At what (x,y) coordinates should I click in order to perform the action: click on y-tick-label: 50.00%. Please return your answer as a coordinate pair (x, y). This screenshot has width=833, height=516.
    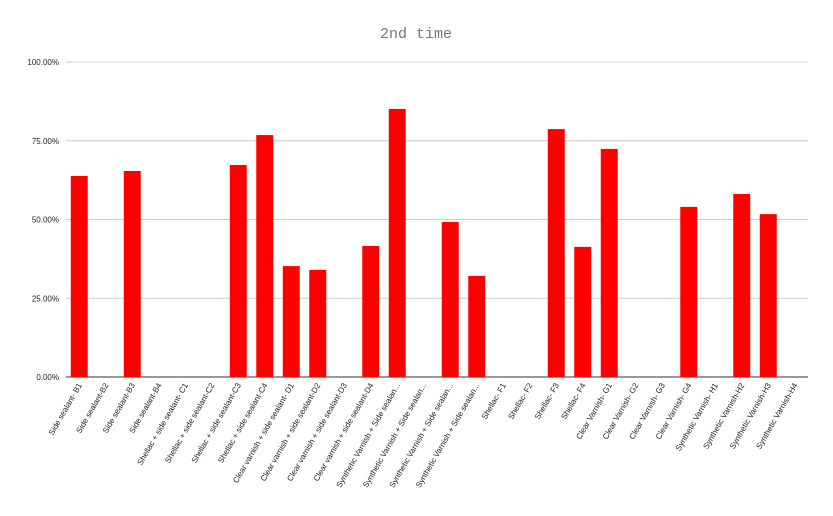
    Looking at the image, I should click on (45, 220).